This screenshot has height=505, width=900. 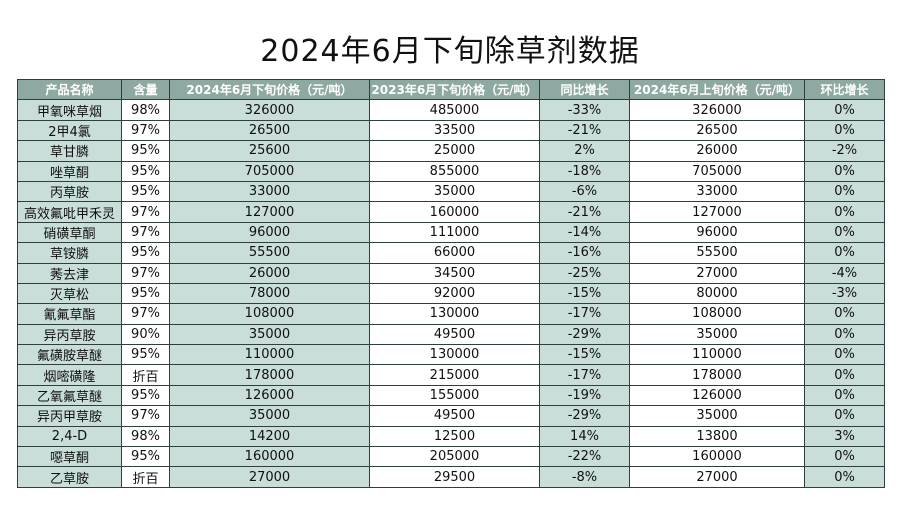 What do you see at coordinates (269, 293) in the screenshot?
I see `cell-price-2024-late-june: 78000` at bounding box center [269, 293].